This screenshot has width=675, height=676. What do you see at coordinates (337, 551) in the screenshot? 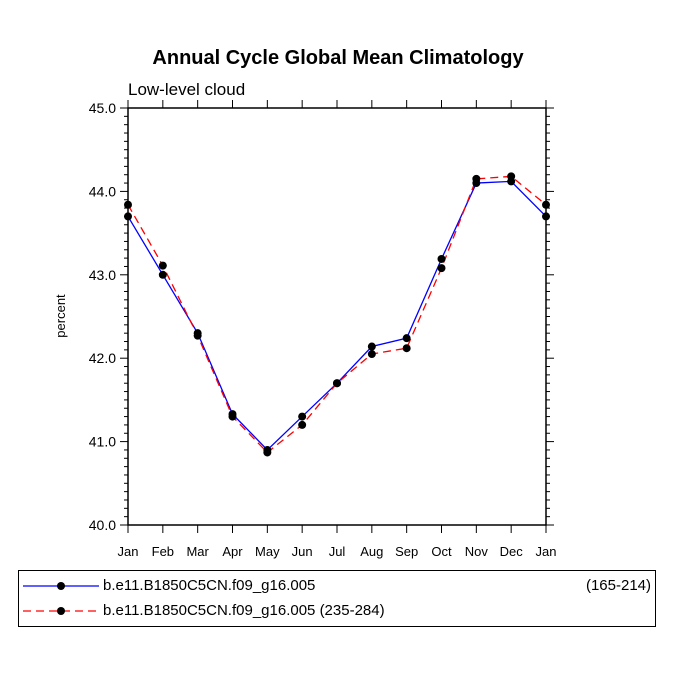
I see `x-tick-label: Jul` at bounding box center [337, 551].